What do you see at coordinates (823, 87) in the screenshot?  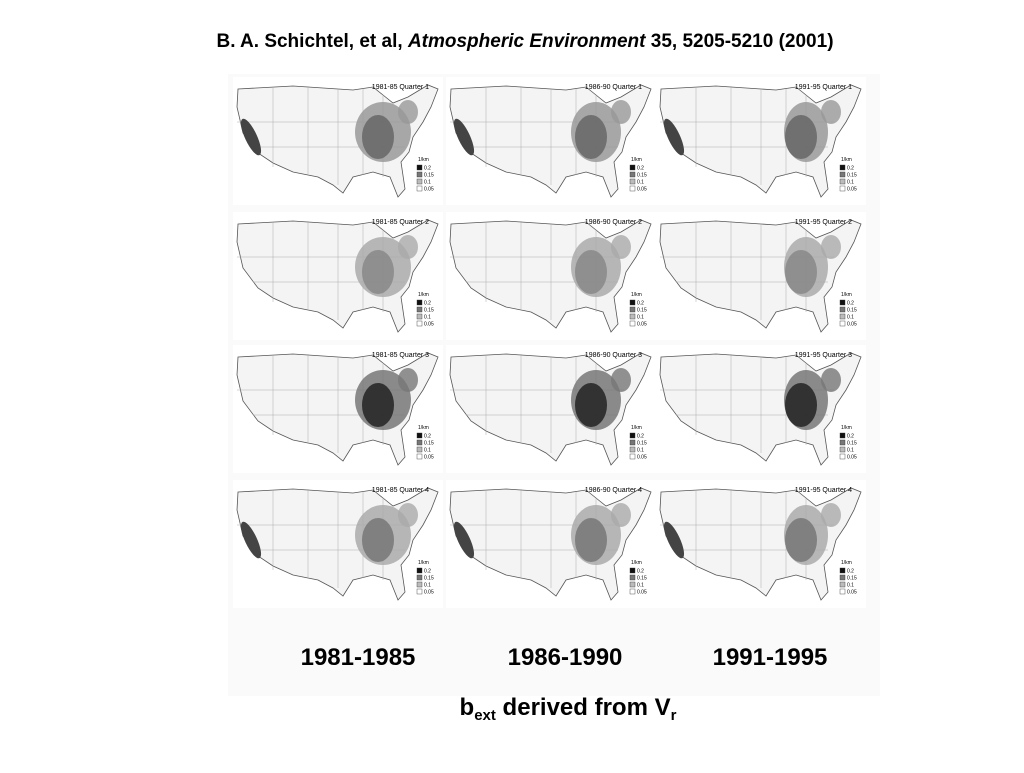 I see `panel-label: 1991-95 Quarter 1` at bounding box center [823, 87].